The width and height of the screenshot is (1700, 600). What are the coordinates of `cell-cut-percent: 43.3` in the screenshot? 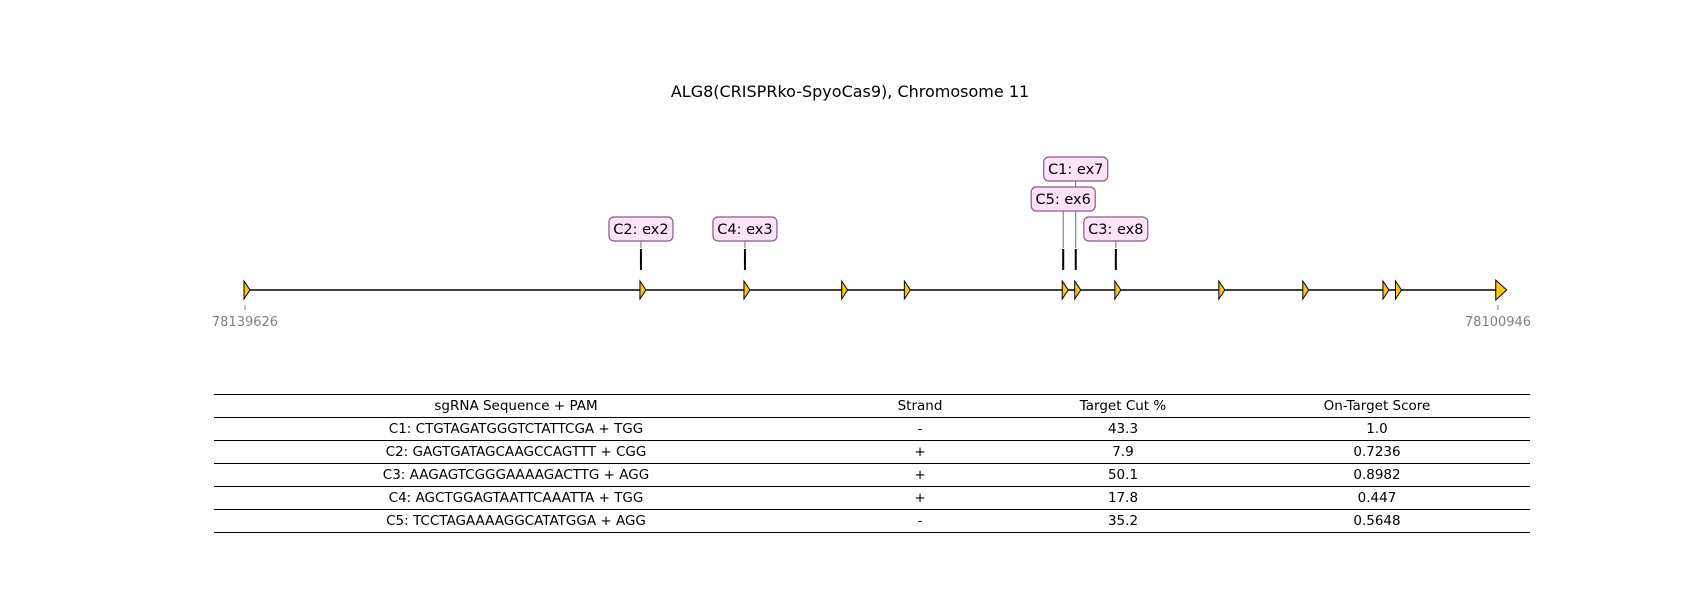 It's located at (1123, 429).